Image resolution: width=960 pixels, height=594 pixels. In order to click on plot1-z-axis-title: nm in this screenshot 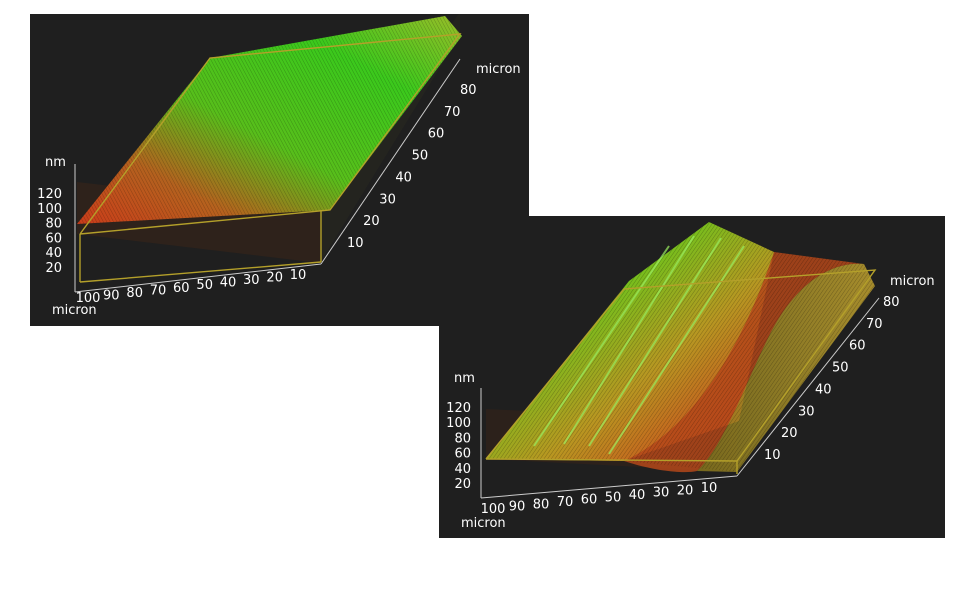, I will do `click(55, 162)`.